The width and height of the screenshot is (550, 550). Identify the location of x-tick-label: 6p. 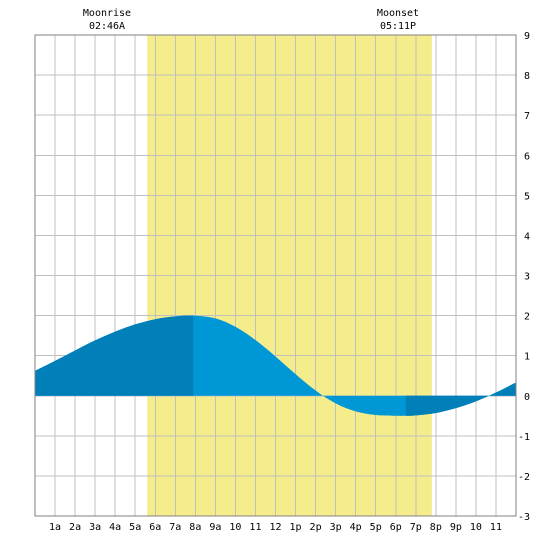
(396, 527).